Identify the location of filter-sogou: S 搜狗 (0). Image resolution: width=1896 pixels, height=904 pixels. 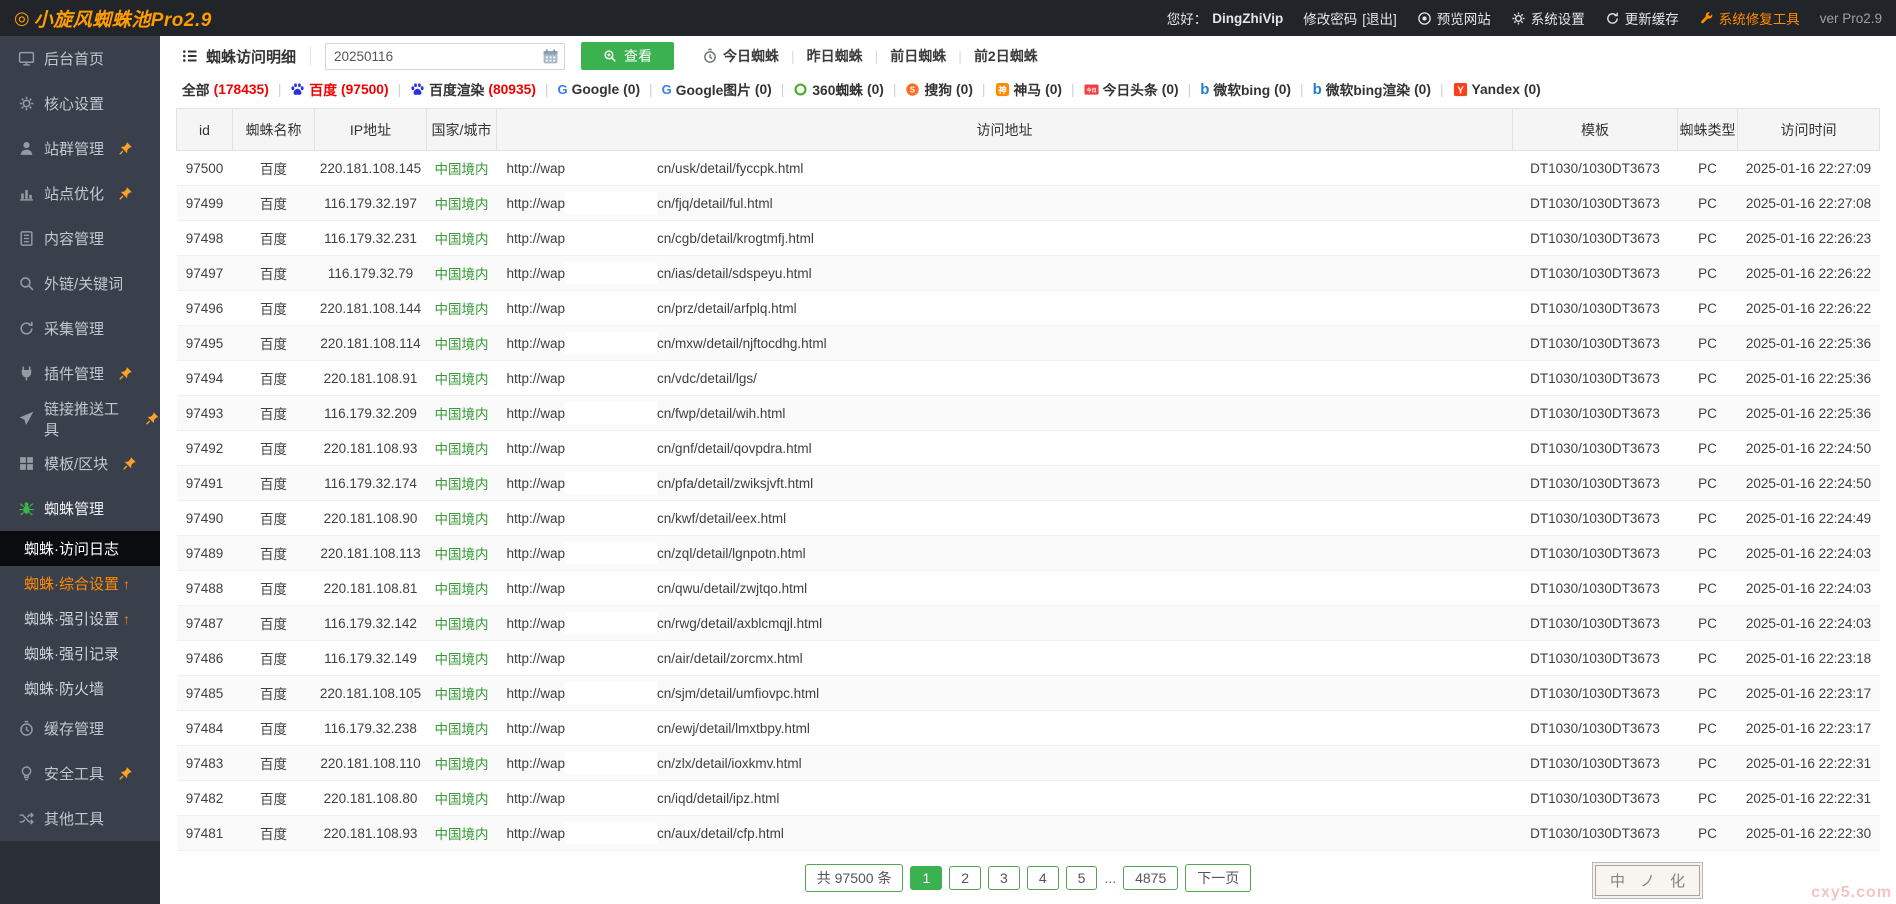
(939, 89).